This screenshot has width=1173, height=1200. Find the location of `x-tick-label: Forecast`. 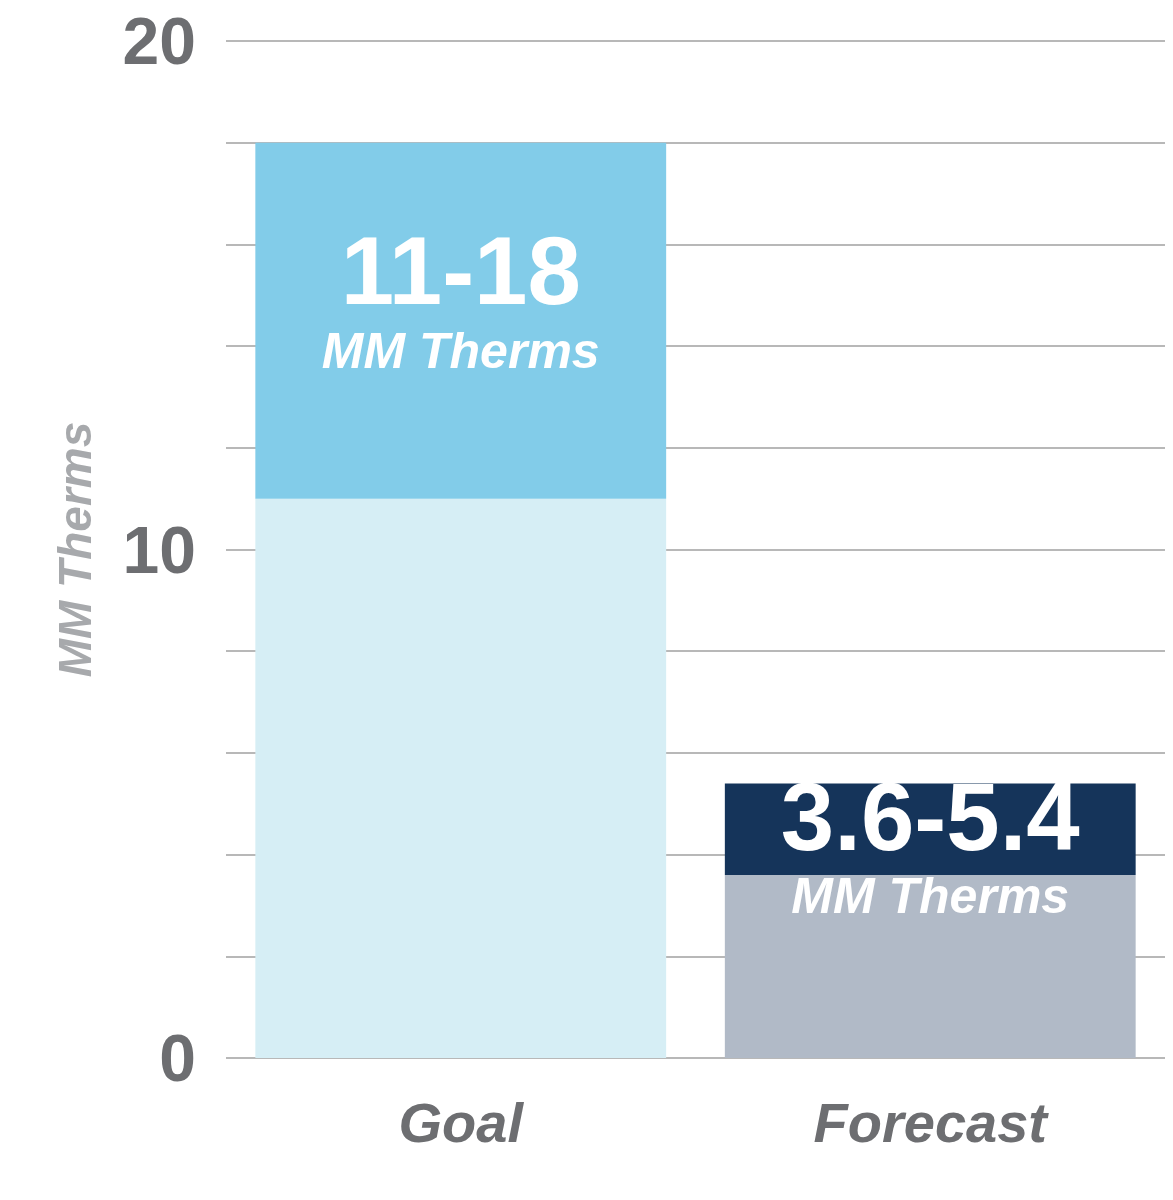

x-tick-label: Forecast is located at coordinates (931, 1122).